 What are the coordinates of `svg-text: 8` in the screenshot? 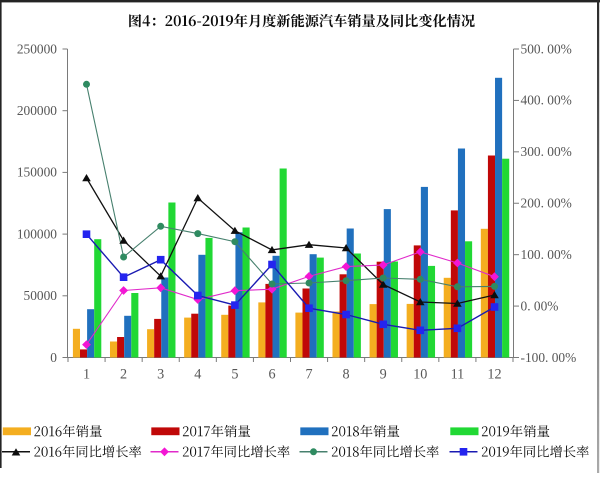 It's located at (346, 374).